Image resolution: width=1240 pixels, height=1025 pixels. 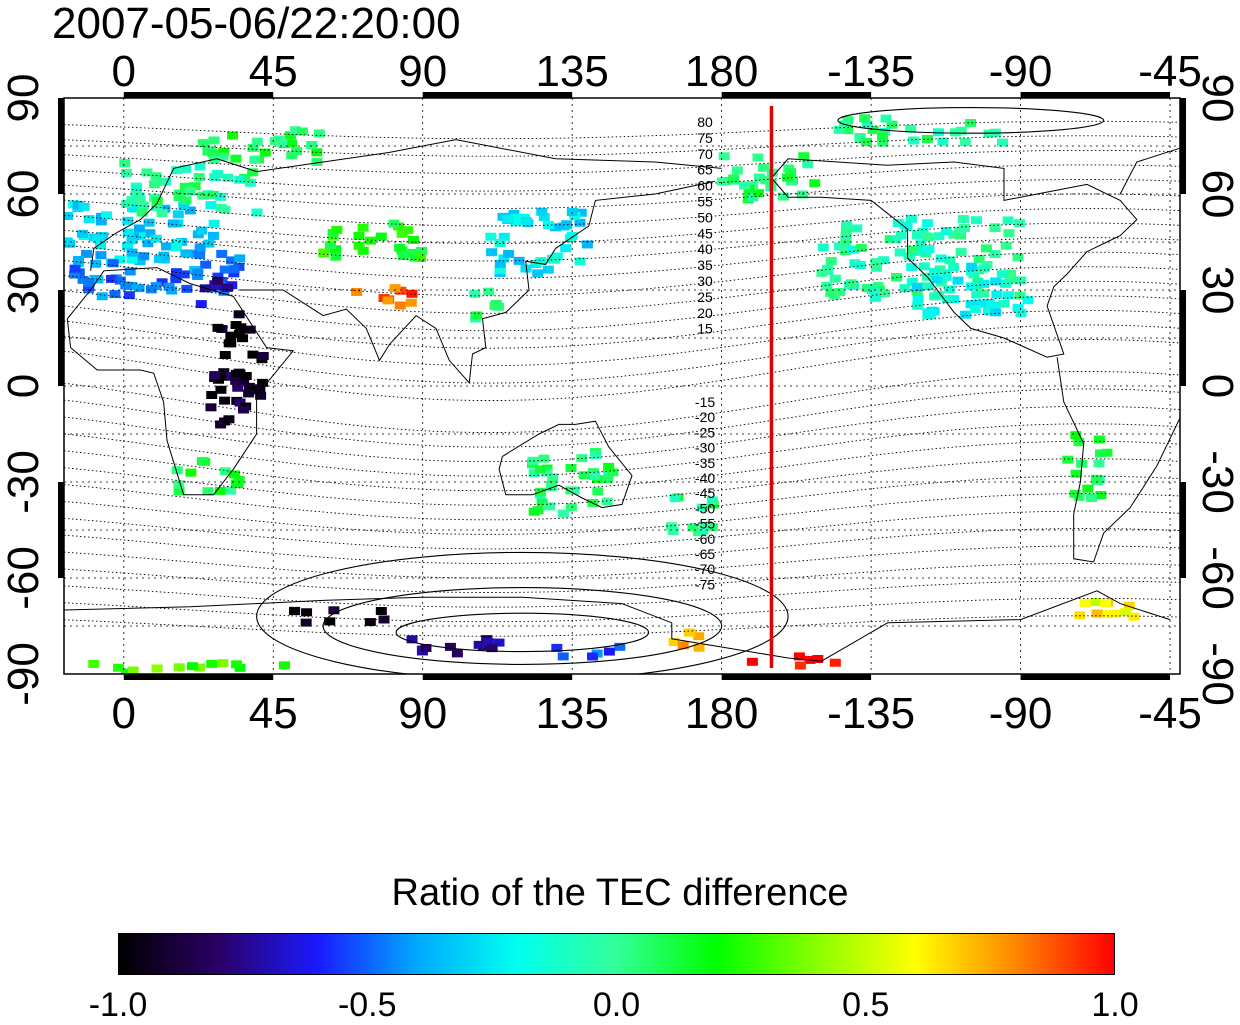 What do you see at coordinates (705, 554) in the screenshot?
I see `contour-label-south: -65` at bounding box center [705, 554].